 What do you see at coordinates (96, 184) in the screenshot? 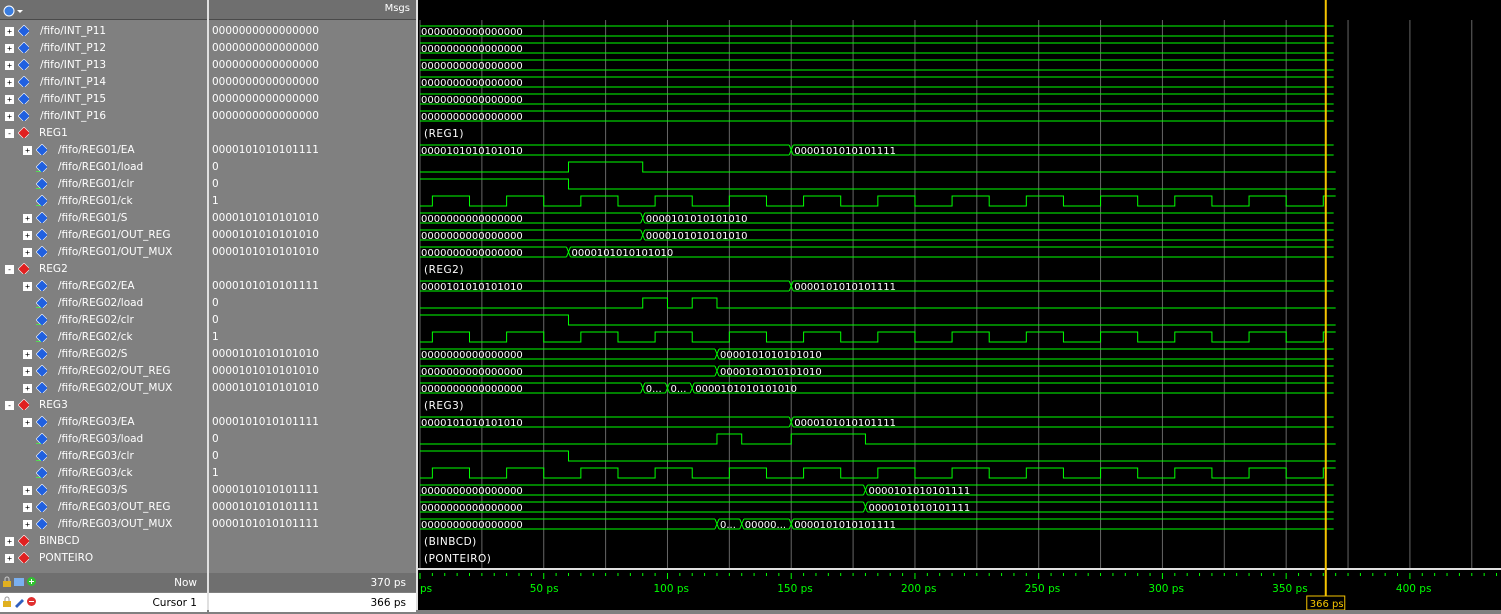
I see `signal-name: /fifo/REG01/clr` at bounding box center [96, 184].